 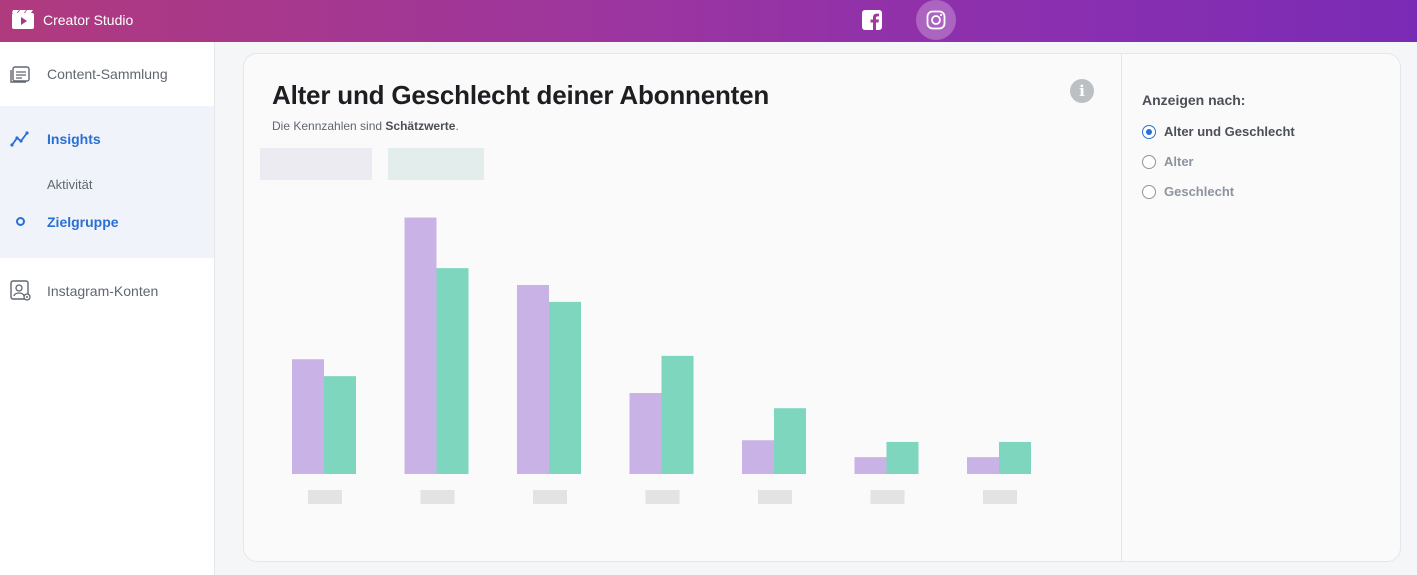 I want to click on subtitle-suffix: ., so click(x=457, y=126).